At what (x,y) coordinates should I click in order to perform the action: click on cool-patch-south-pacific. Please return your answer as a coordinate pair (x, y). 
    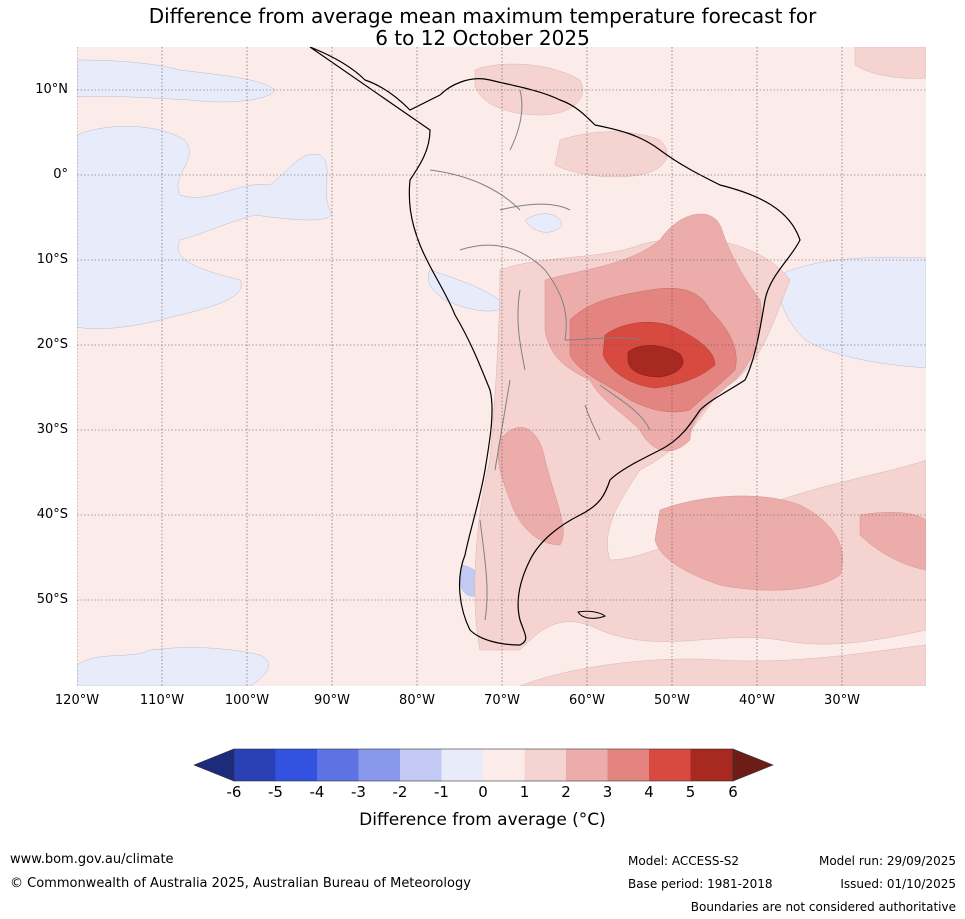
    Looking at the image, I should click on (173, 666).